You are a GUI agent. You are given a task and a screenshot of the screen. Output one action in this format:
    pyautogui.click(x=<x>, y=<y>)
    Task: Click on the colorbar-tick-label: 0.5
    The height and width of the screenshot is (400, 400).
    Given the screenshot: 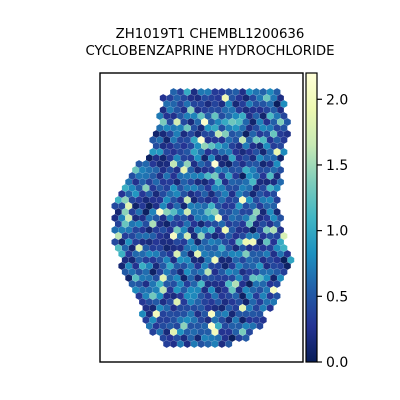 What is the action you would take?
    pyautogui.click(x=337, y=297)
    